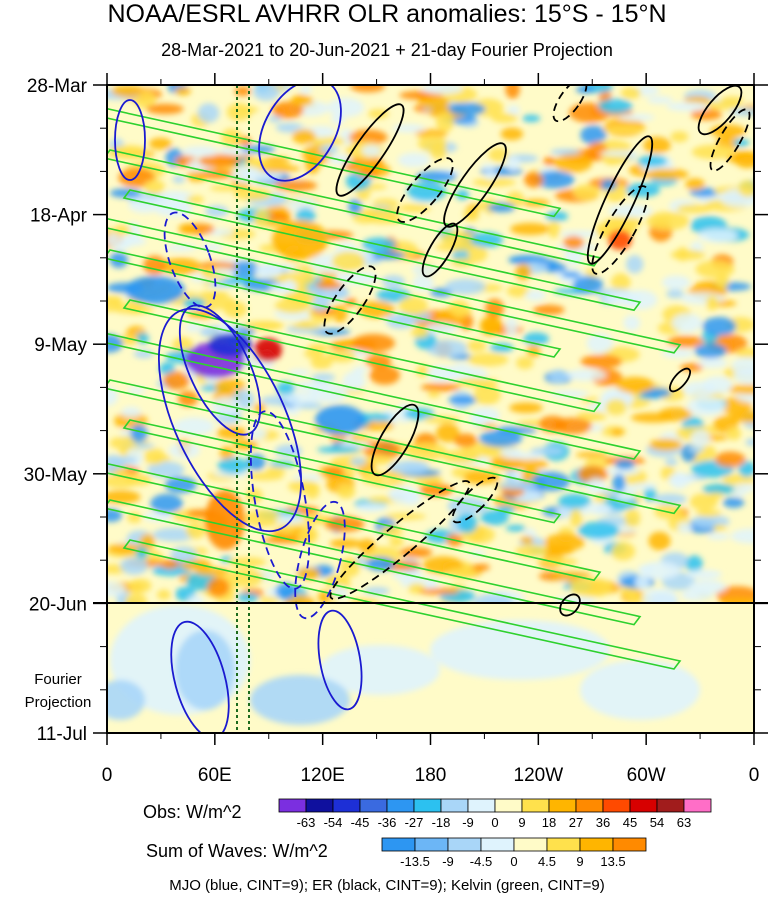 The height and width of the screenshot is (899, 774). What do you see at coordinates (192, 812) in the screenshot?
I see `obs-colorbar-label: Obs: W/m^2` at bounding box center [192, 812].